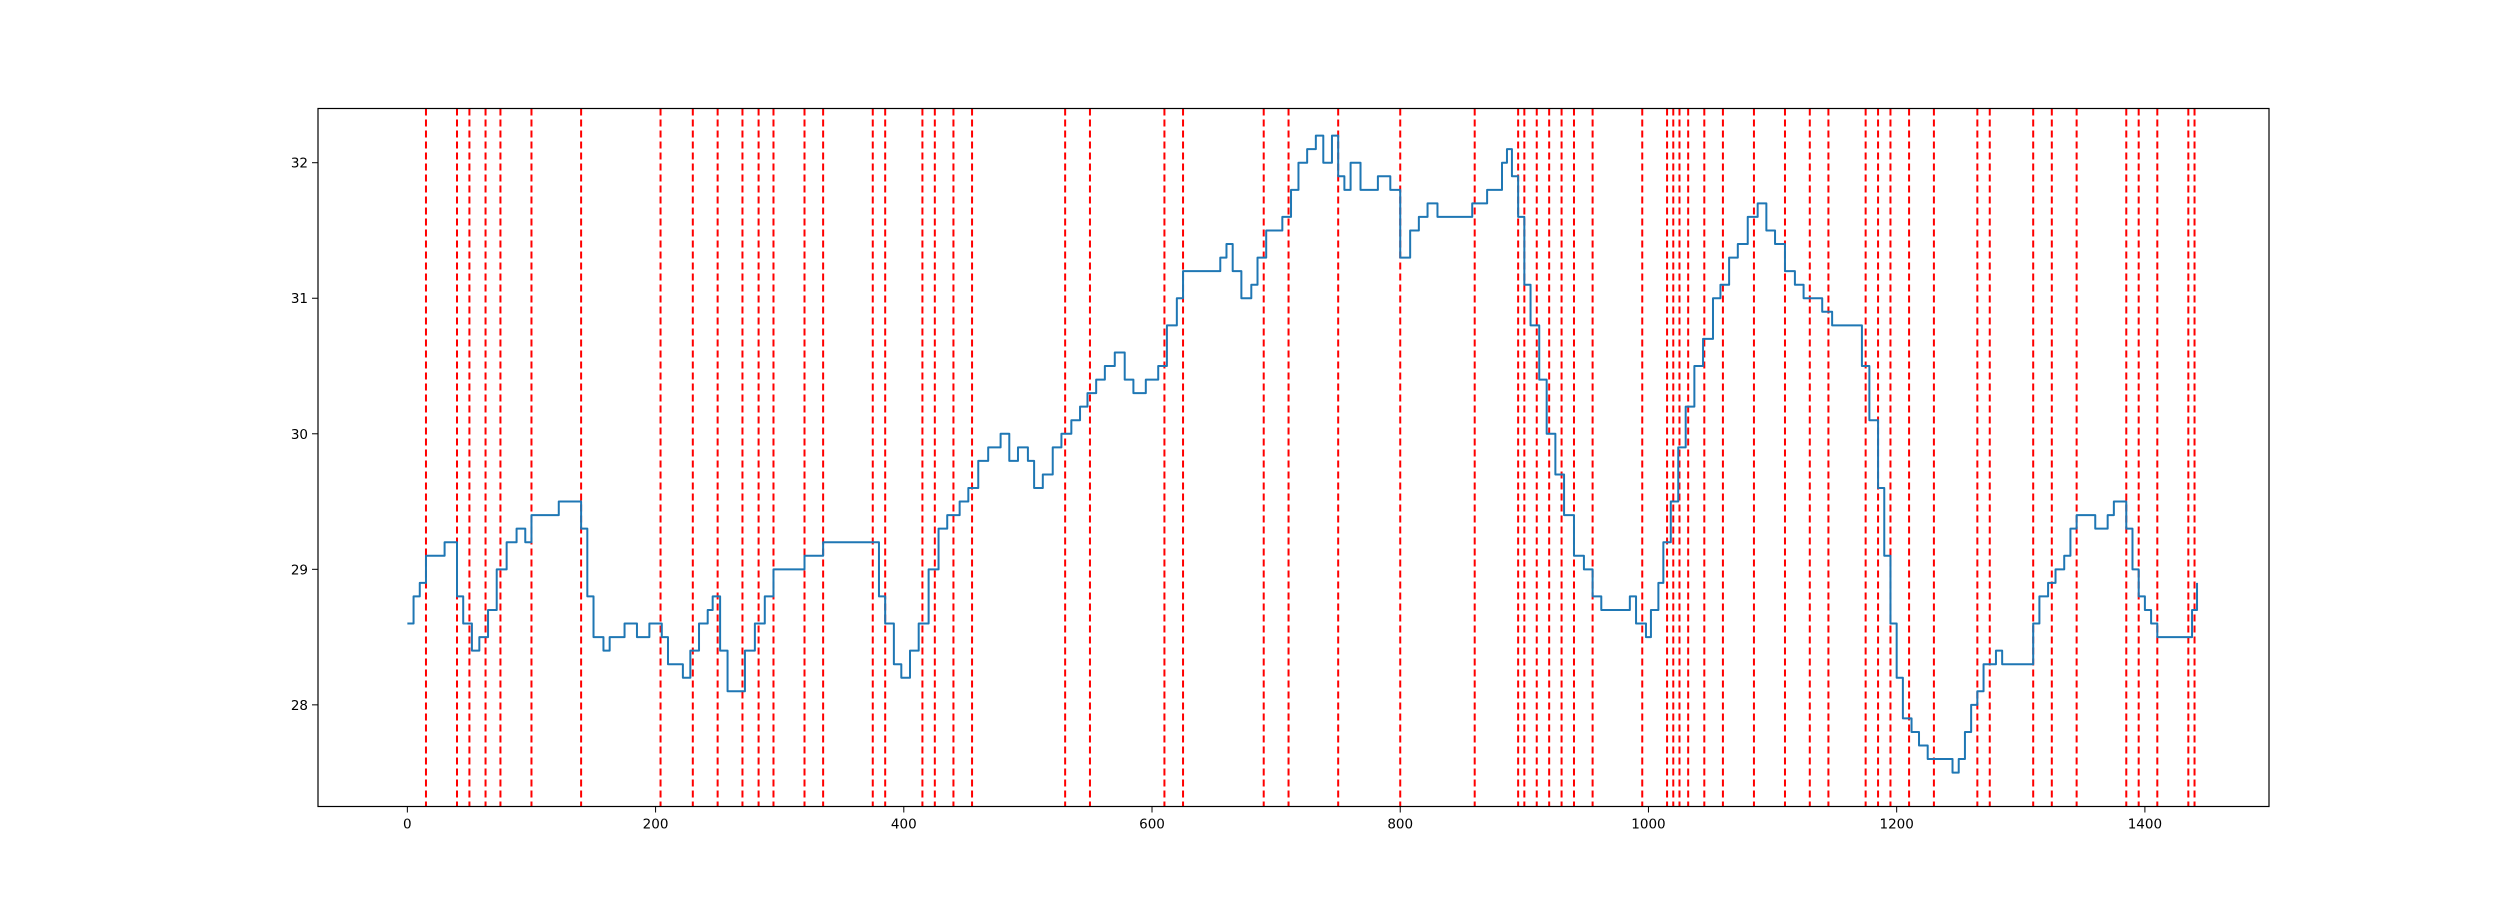 This screenshot has width=2500, height=904. I want to click on x-tick-label-200: 200, so click(656, 825).